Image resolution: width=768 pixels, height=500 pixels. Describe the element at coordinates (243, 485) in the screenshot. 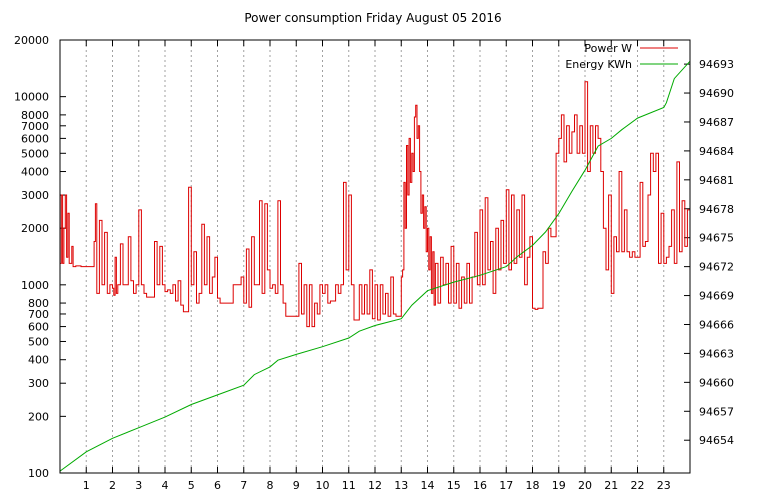

I see `x-tick-label: 7` at that location.